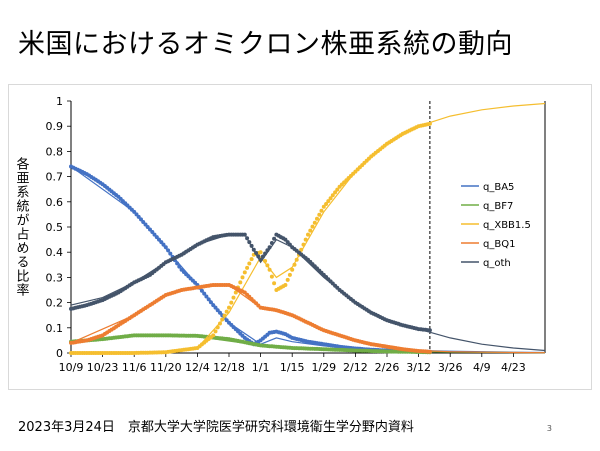 Image resolution: width=600 pixels, height=451 pixels. Describe the element at coordinates (166, 367) in the screenshot. I see `x-tick-label: 11/20` at that location.